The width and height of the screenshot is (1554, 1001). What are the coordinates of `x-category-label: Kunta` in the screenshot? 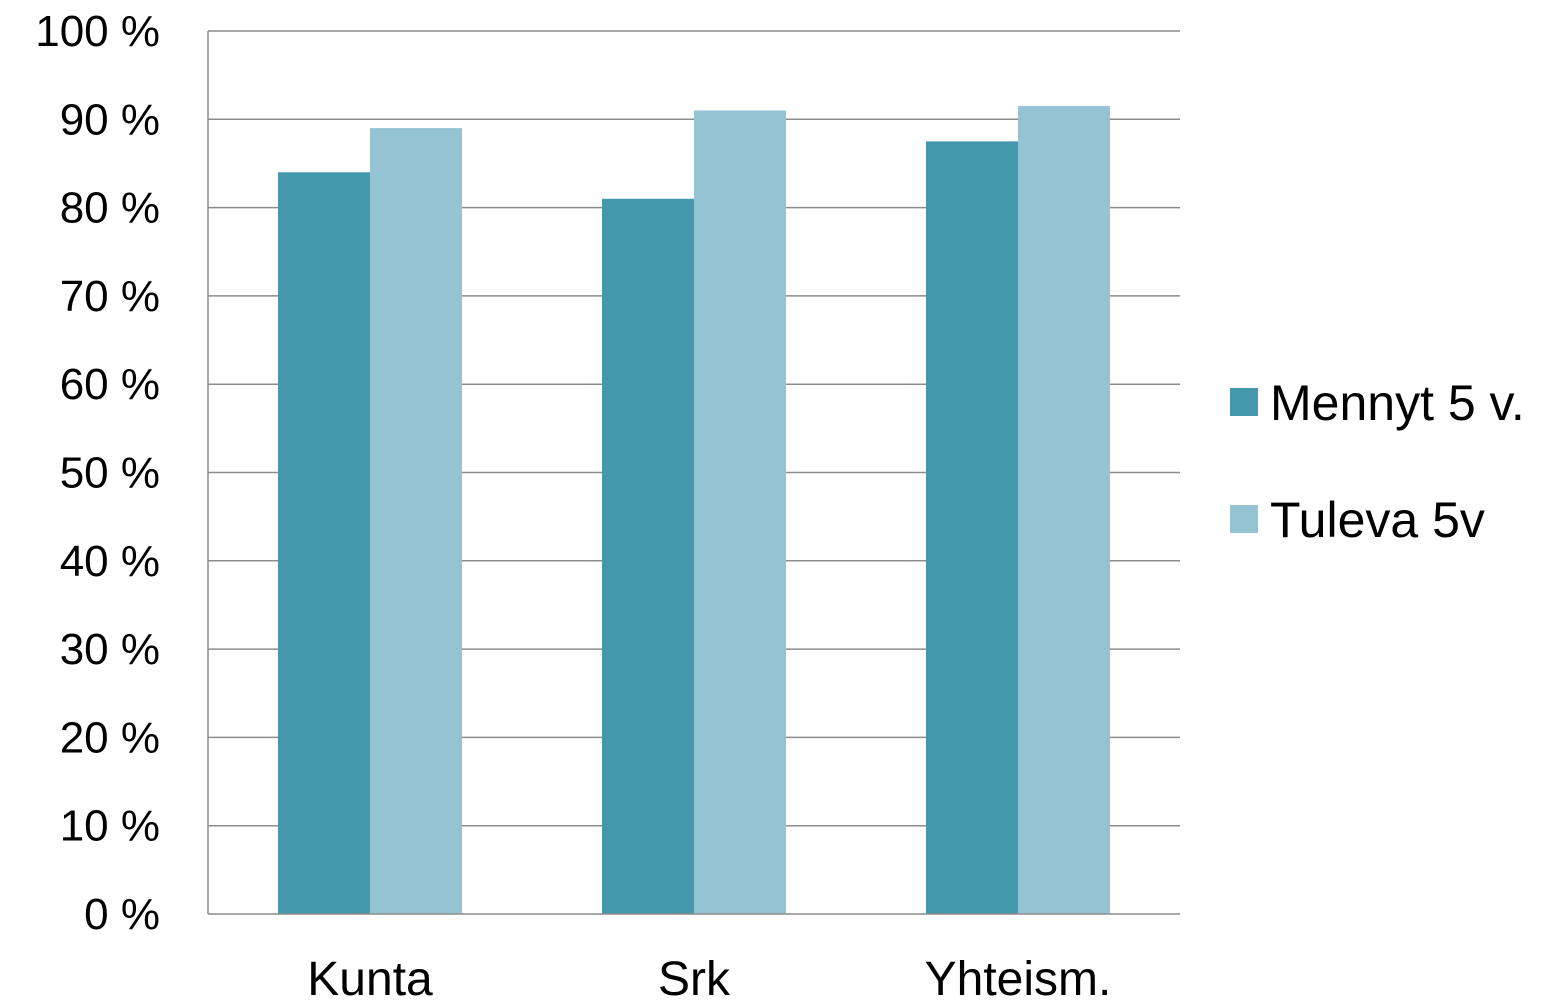 It's located at (370, 977).